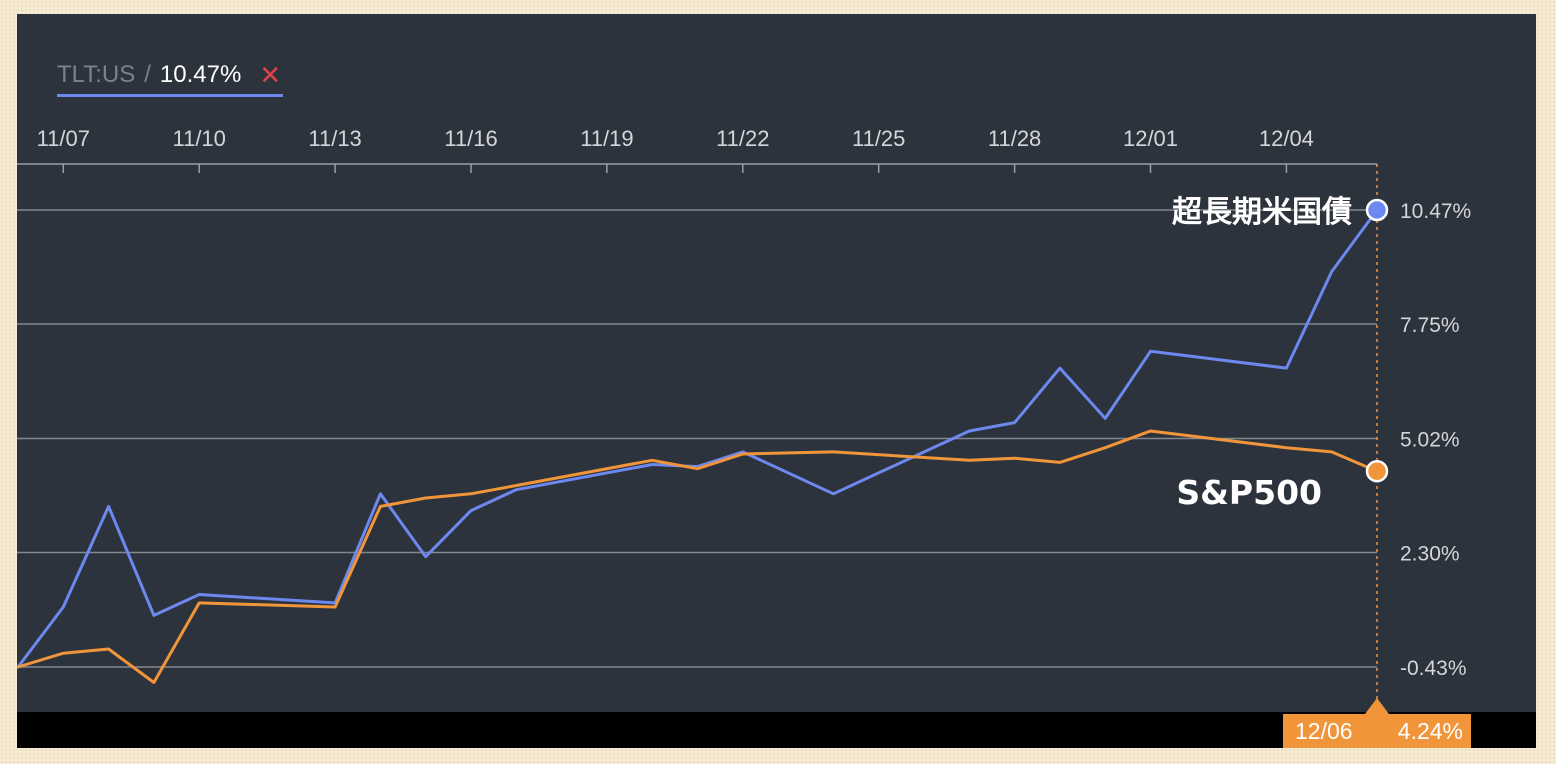 This screenshot has width=1556, height=764. Describe the element at coordinates (1262, 212) in the screenshot. I see `series-label: 超長期米国債` at that location.